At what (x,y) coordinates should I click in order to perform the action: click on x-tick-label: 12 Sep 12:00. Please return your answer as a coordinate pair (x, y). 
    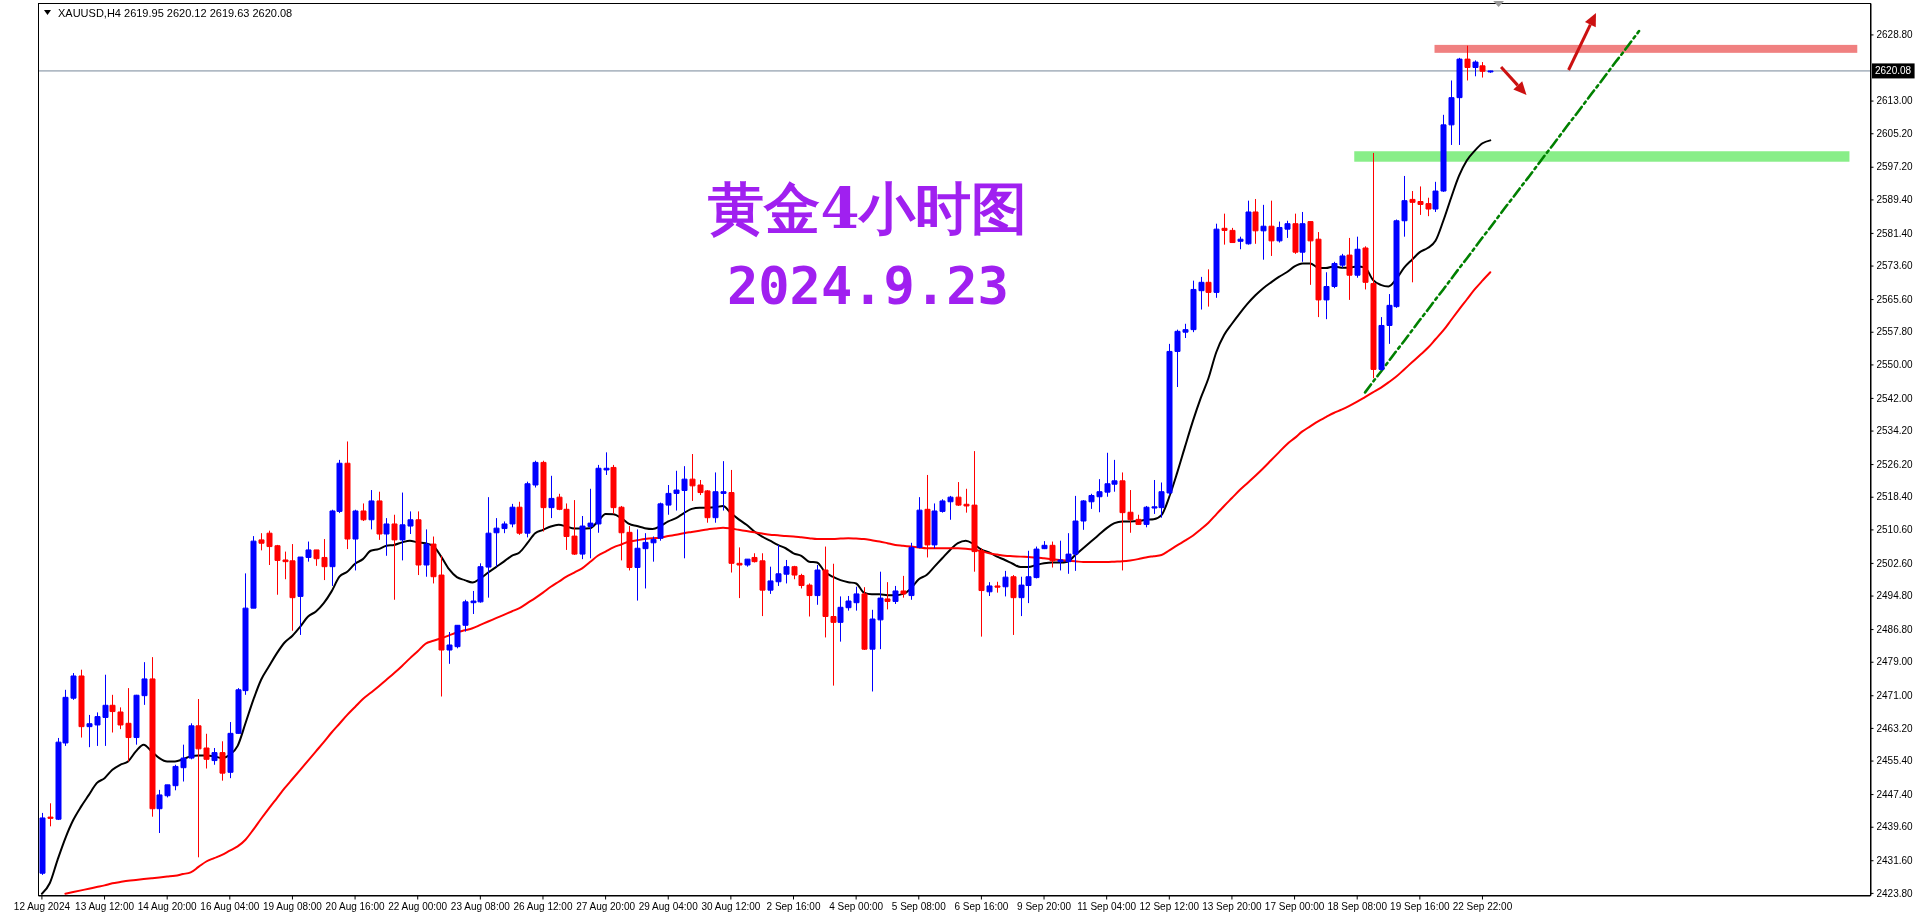
    Looking at the image, I should click on (1169, 906).